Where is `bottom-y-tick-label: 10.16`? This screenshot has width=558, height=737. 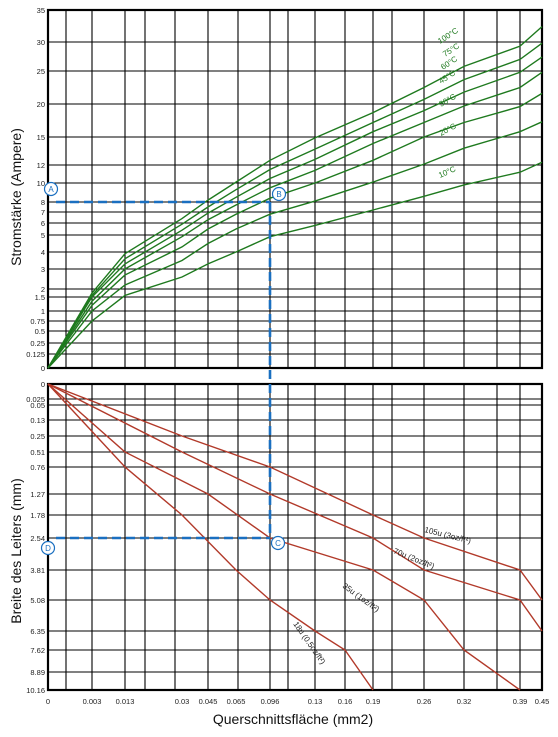
bottom-y-tick-label: 10.16 is located at coordinates (35, 690).